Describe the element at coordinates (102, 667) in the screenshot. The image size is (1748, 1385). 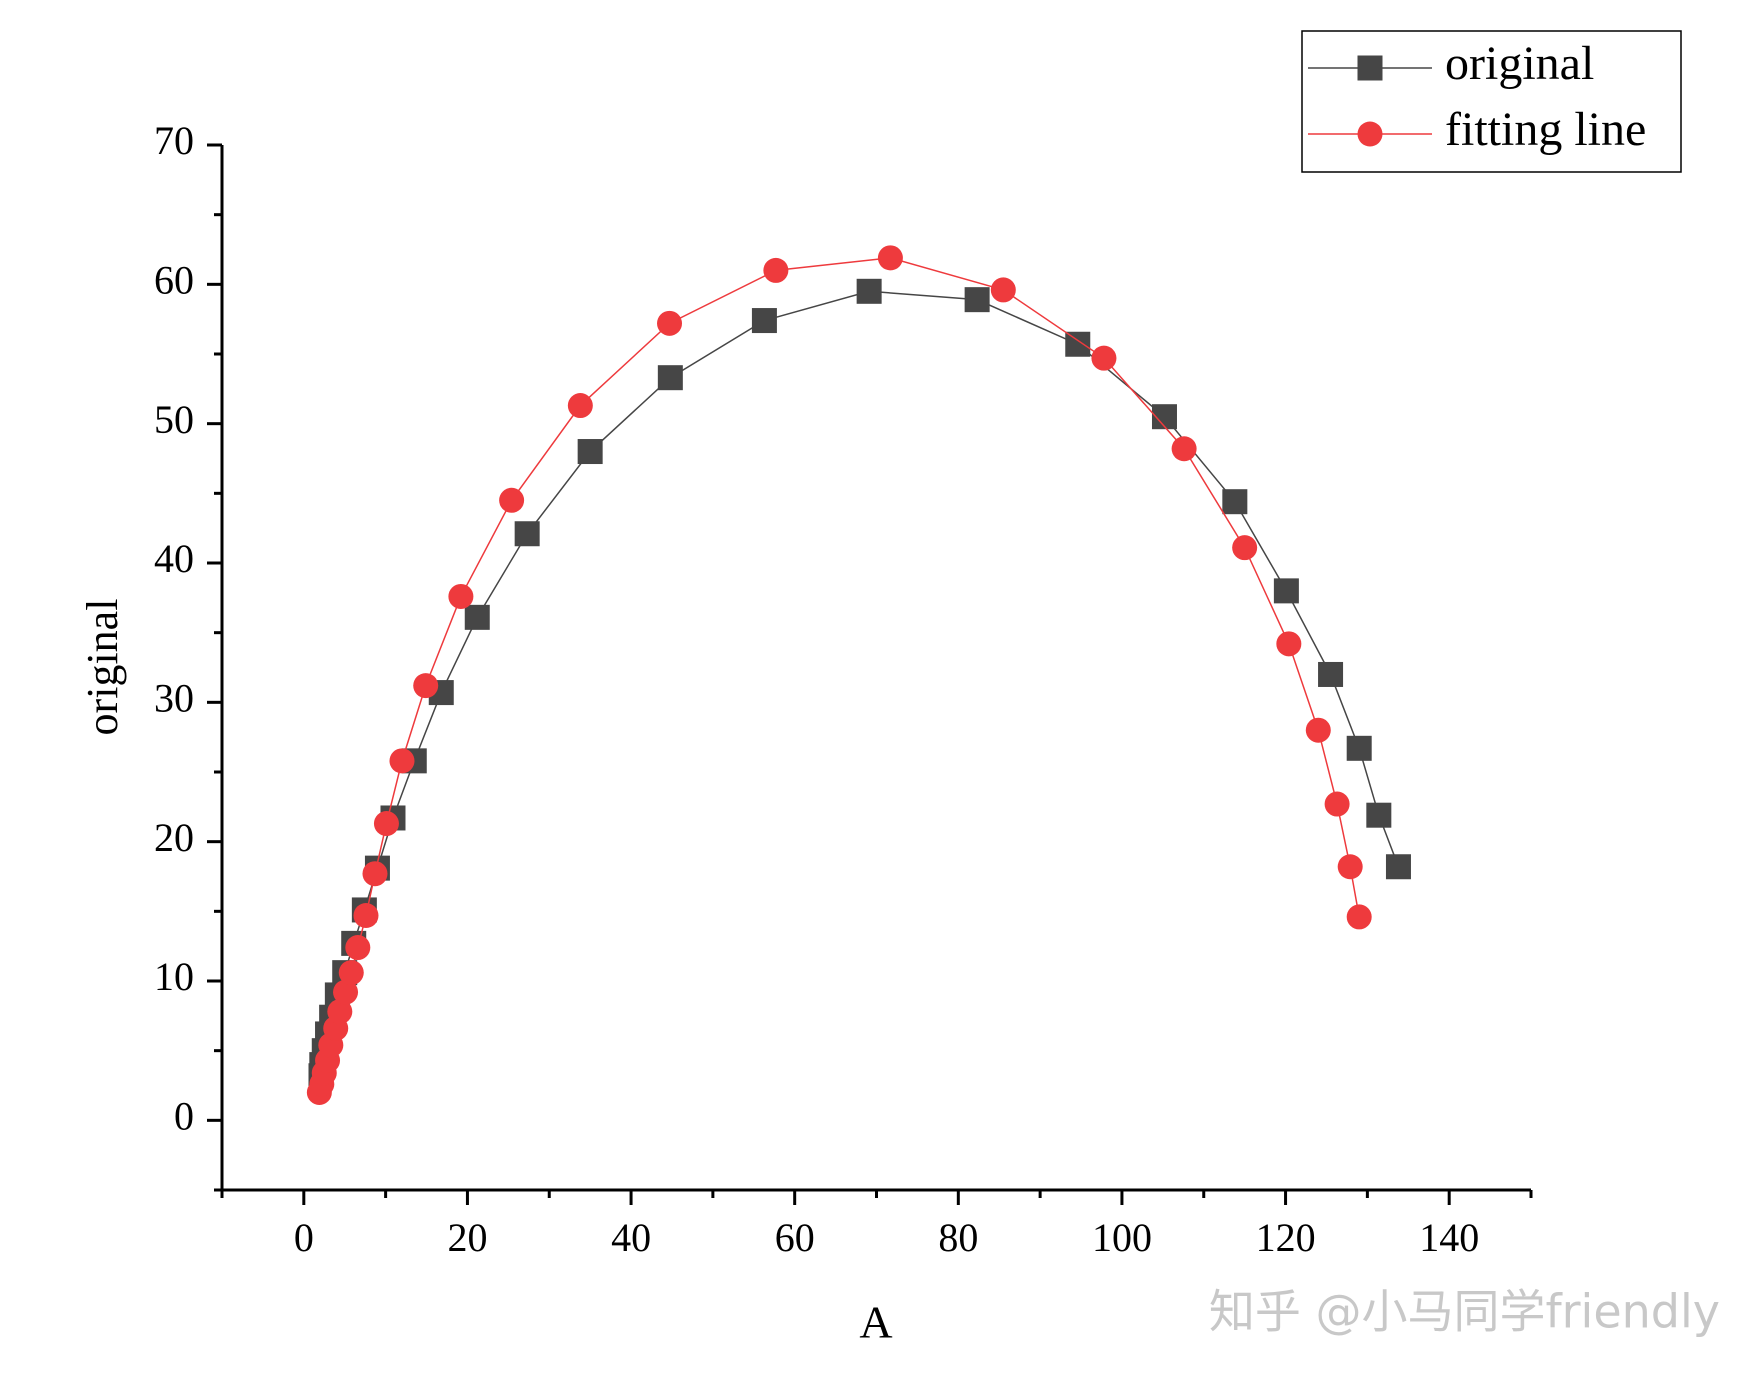
I see `y-axis-label: original` at that location.